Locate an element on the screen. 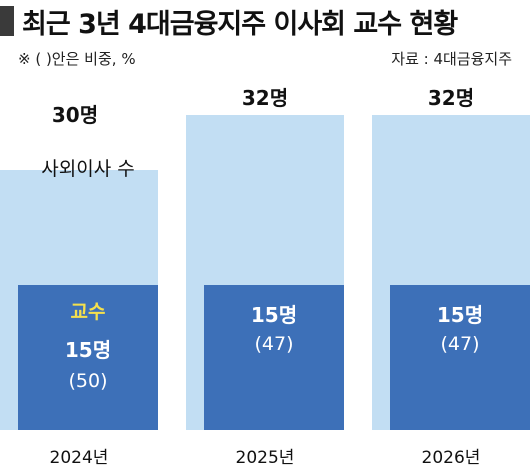 This screenshot has height=472, width=530. total-value-label: 30명 is located at coordinates (75, 115).